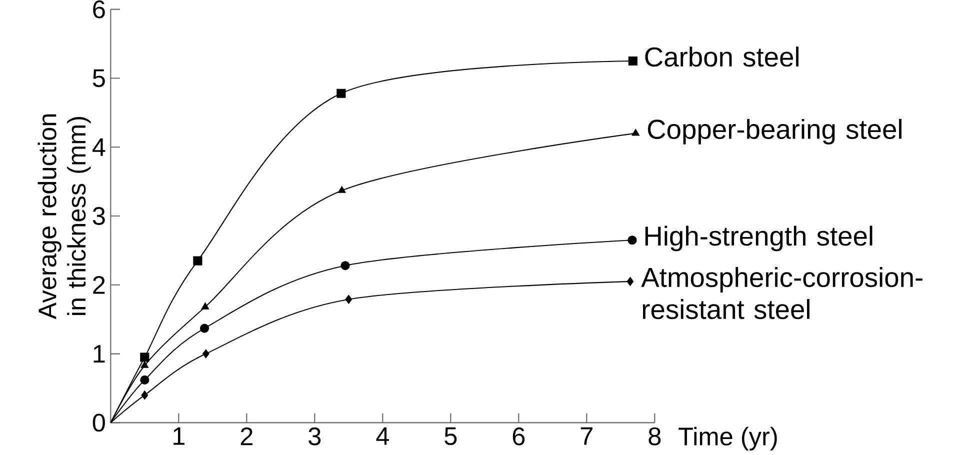 This screenshot has height=455, width=956. Describe the element at coordinates (382, 436) in the screenshot. I see `x-tick-label: 4` at that location.